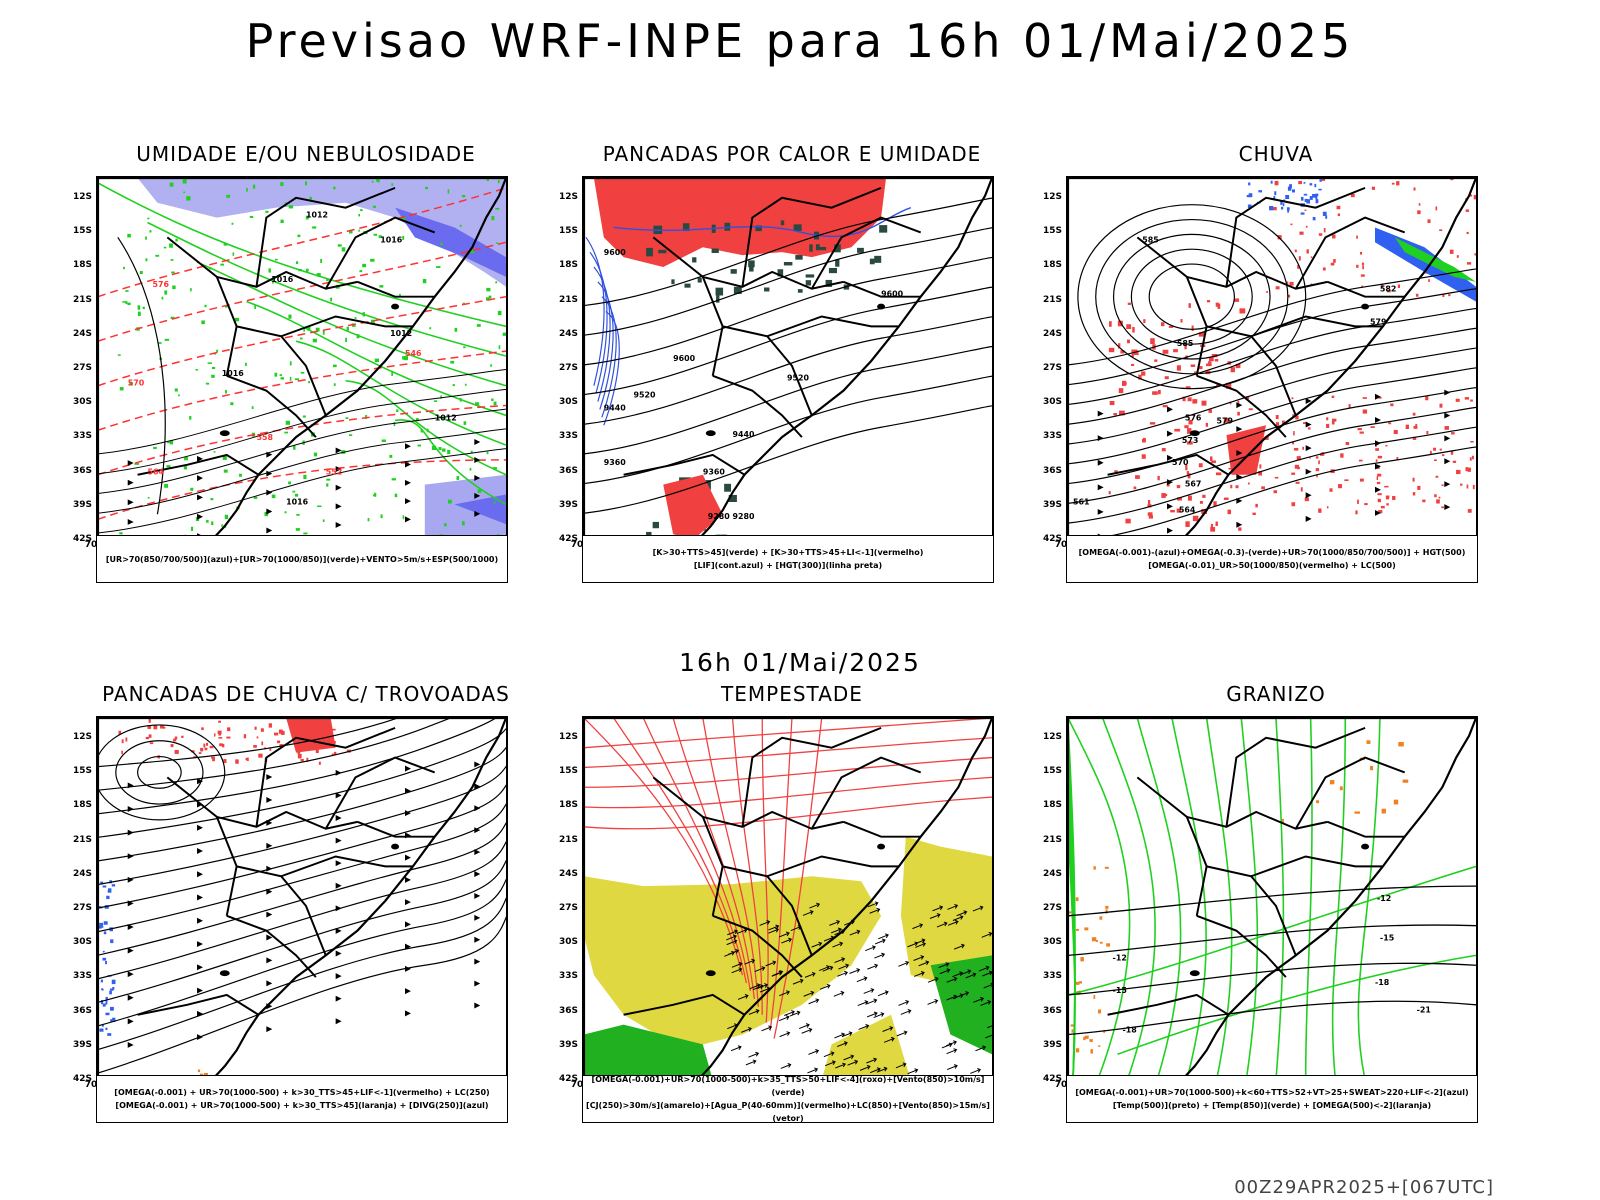 The height and width of the screenshot is (1200, 1600). Describe the element at coordinates (615, 407) in the screenshot. I see `contour-label: 9440` at that location.